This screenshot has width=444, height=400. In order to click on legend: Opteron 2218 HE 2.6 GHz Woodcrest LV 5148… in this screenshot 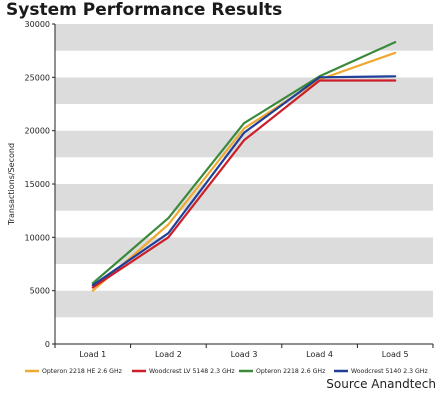, I will do `click(226, 371)`.